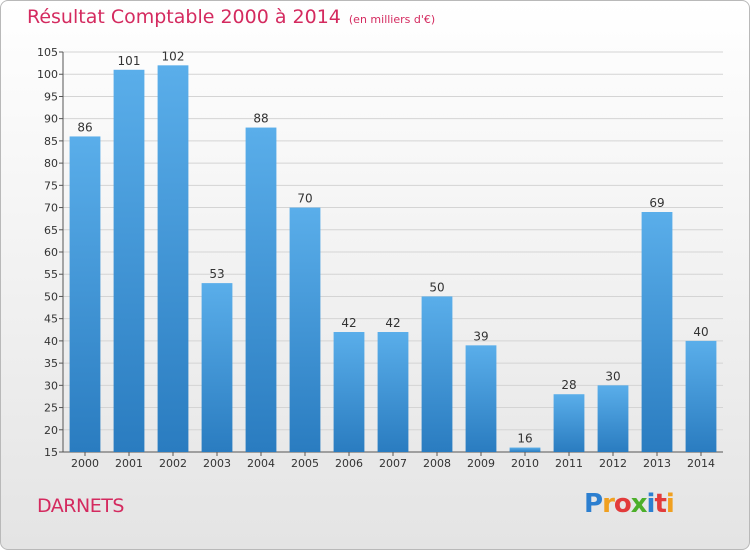 The image size is (750, 550). What do you see at coordinates (305, 463) in the screenshot?
I see `x-tick-label: 2005` at bounding box center [305, 463].